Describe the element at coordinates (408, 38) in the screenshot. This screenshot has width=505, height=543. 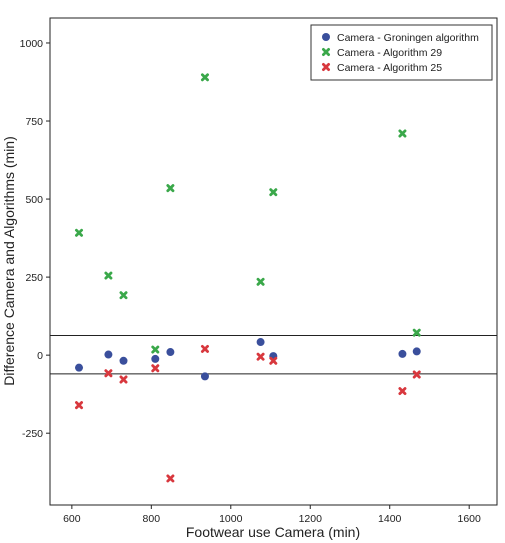
I see `legend-label-0: Camera - Groningen algorithm` at that location.